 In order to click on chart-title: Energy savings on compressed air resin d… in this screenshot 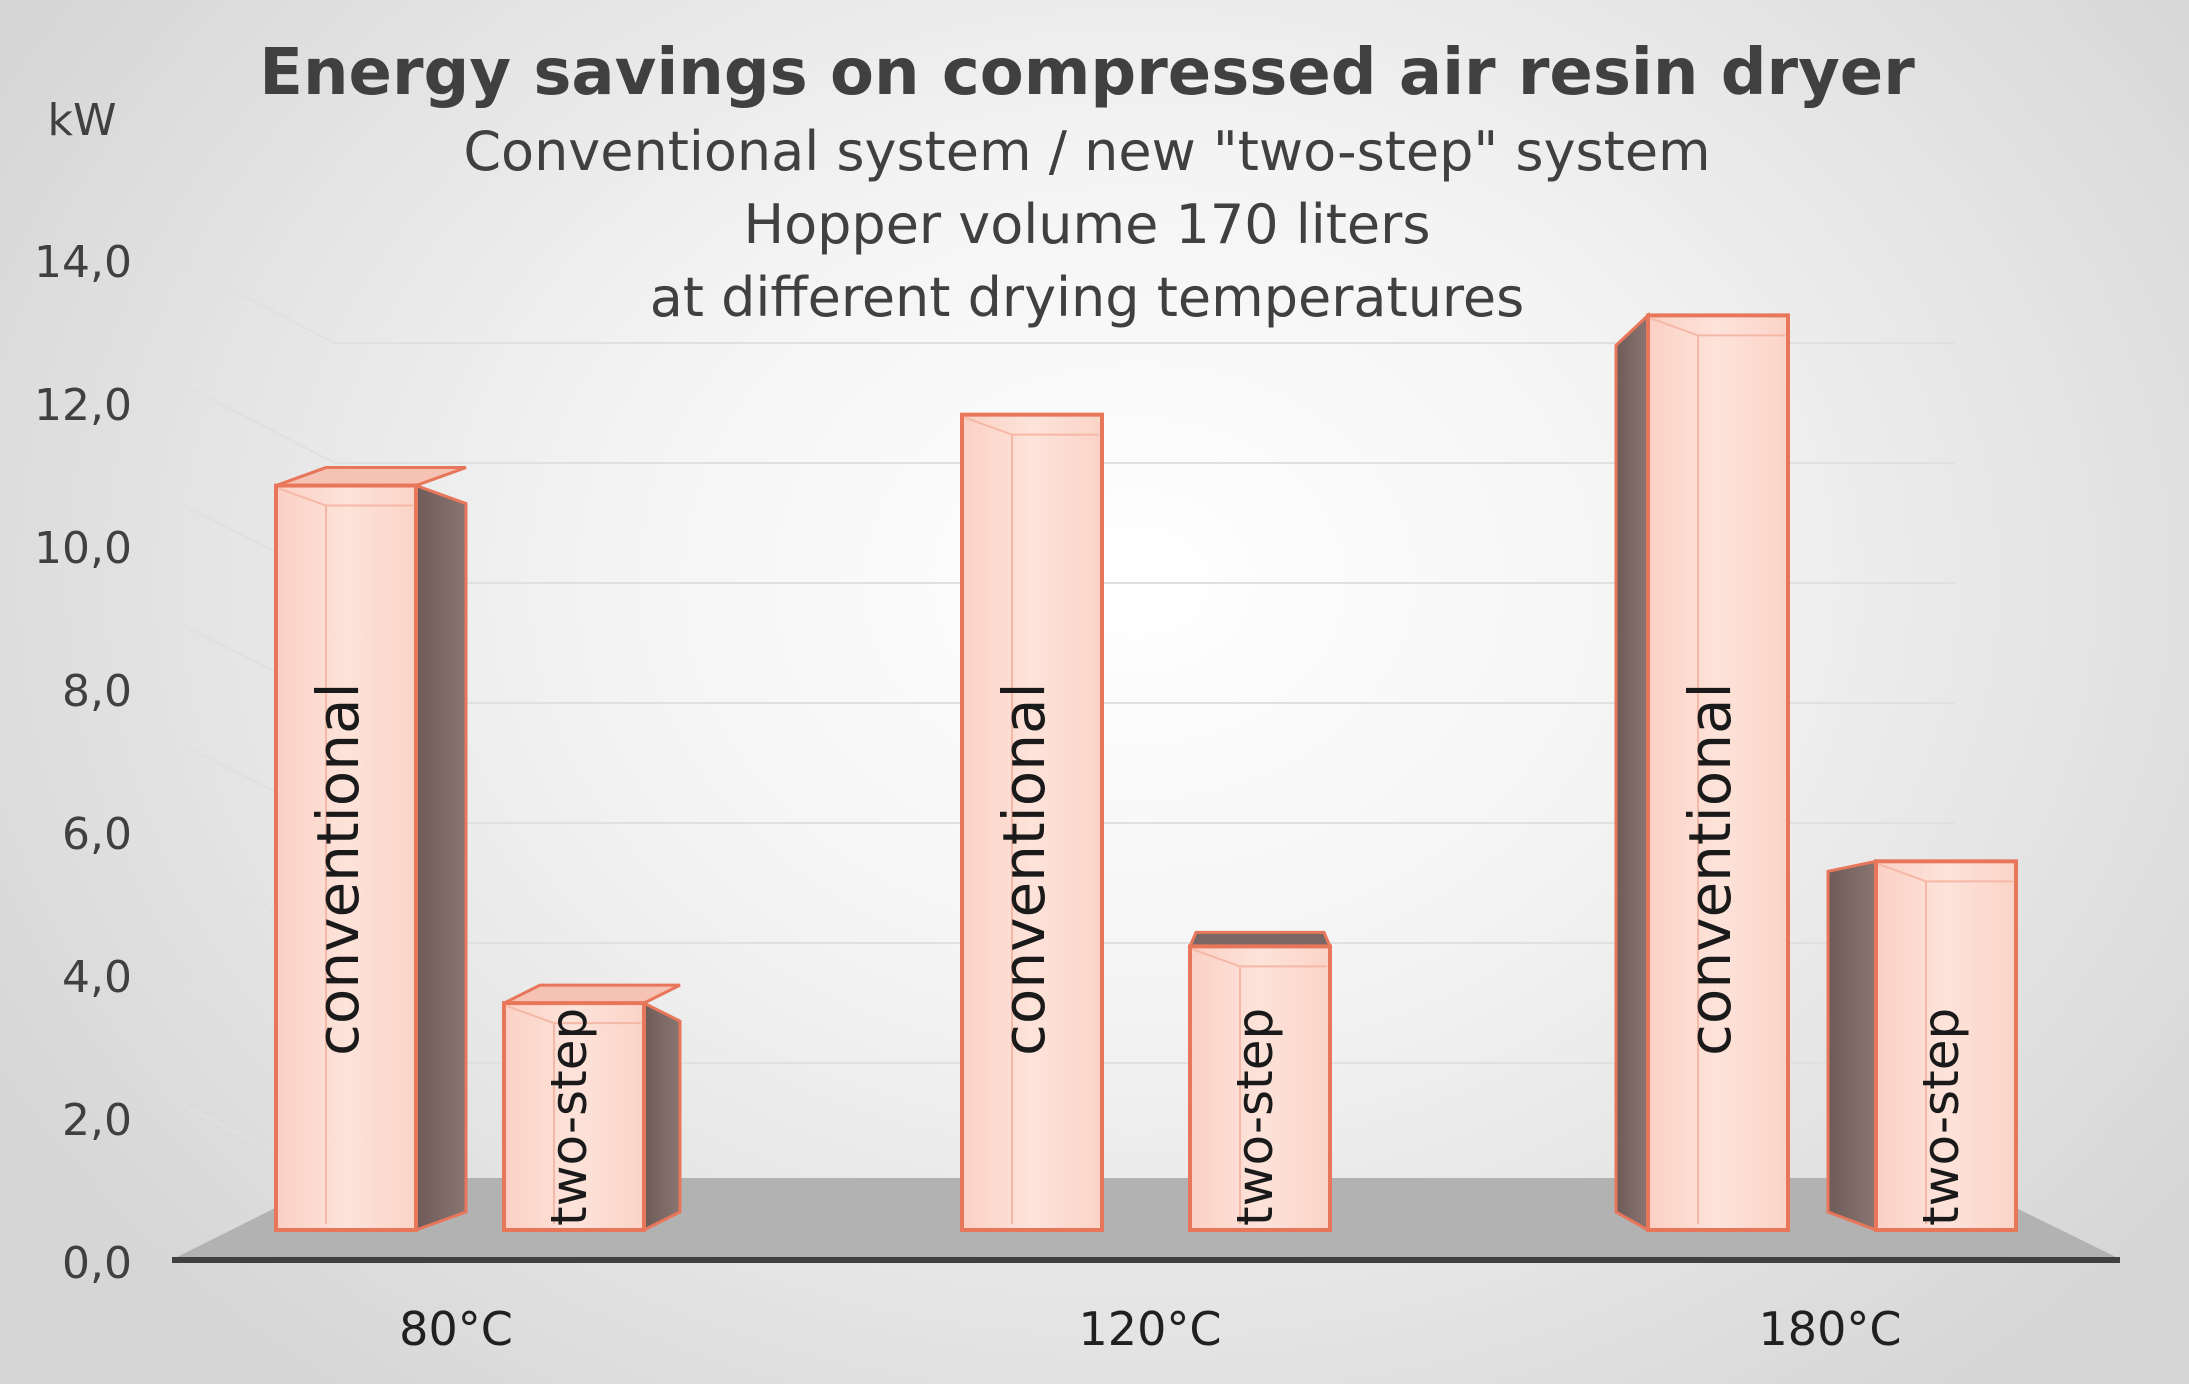, I will do `click(1087, 73)`.